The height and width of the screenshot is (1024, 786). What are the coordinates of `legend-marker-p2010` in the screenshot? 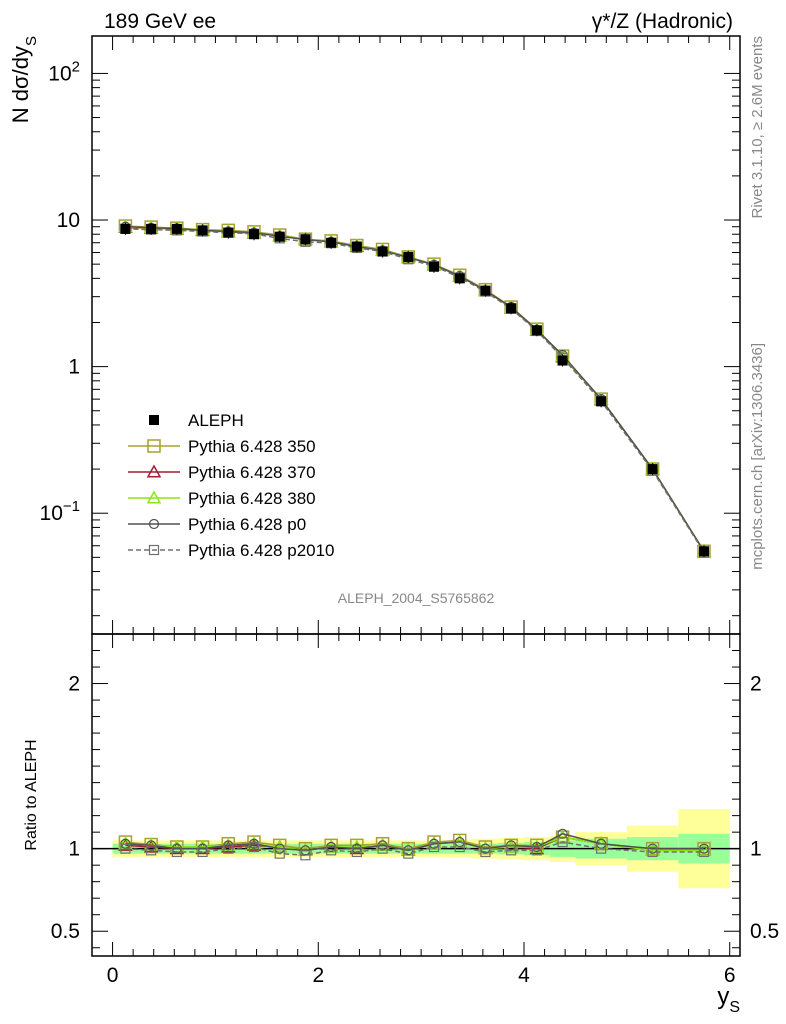 It's located at (154, 550).